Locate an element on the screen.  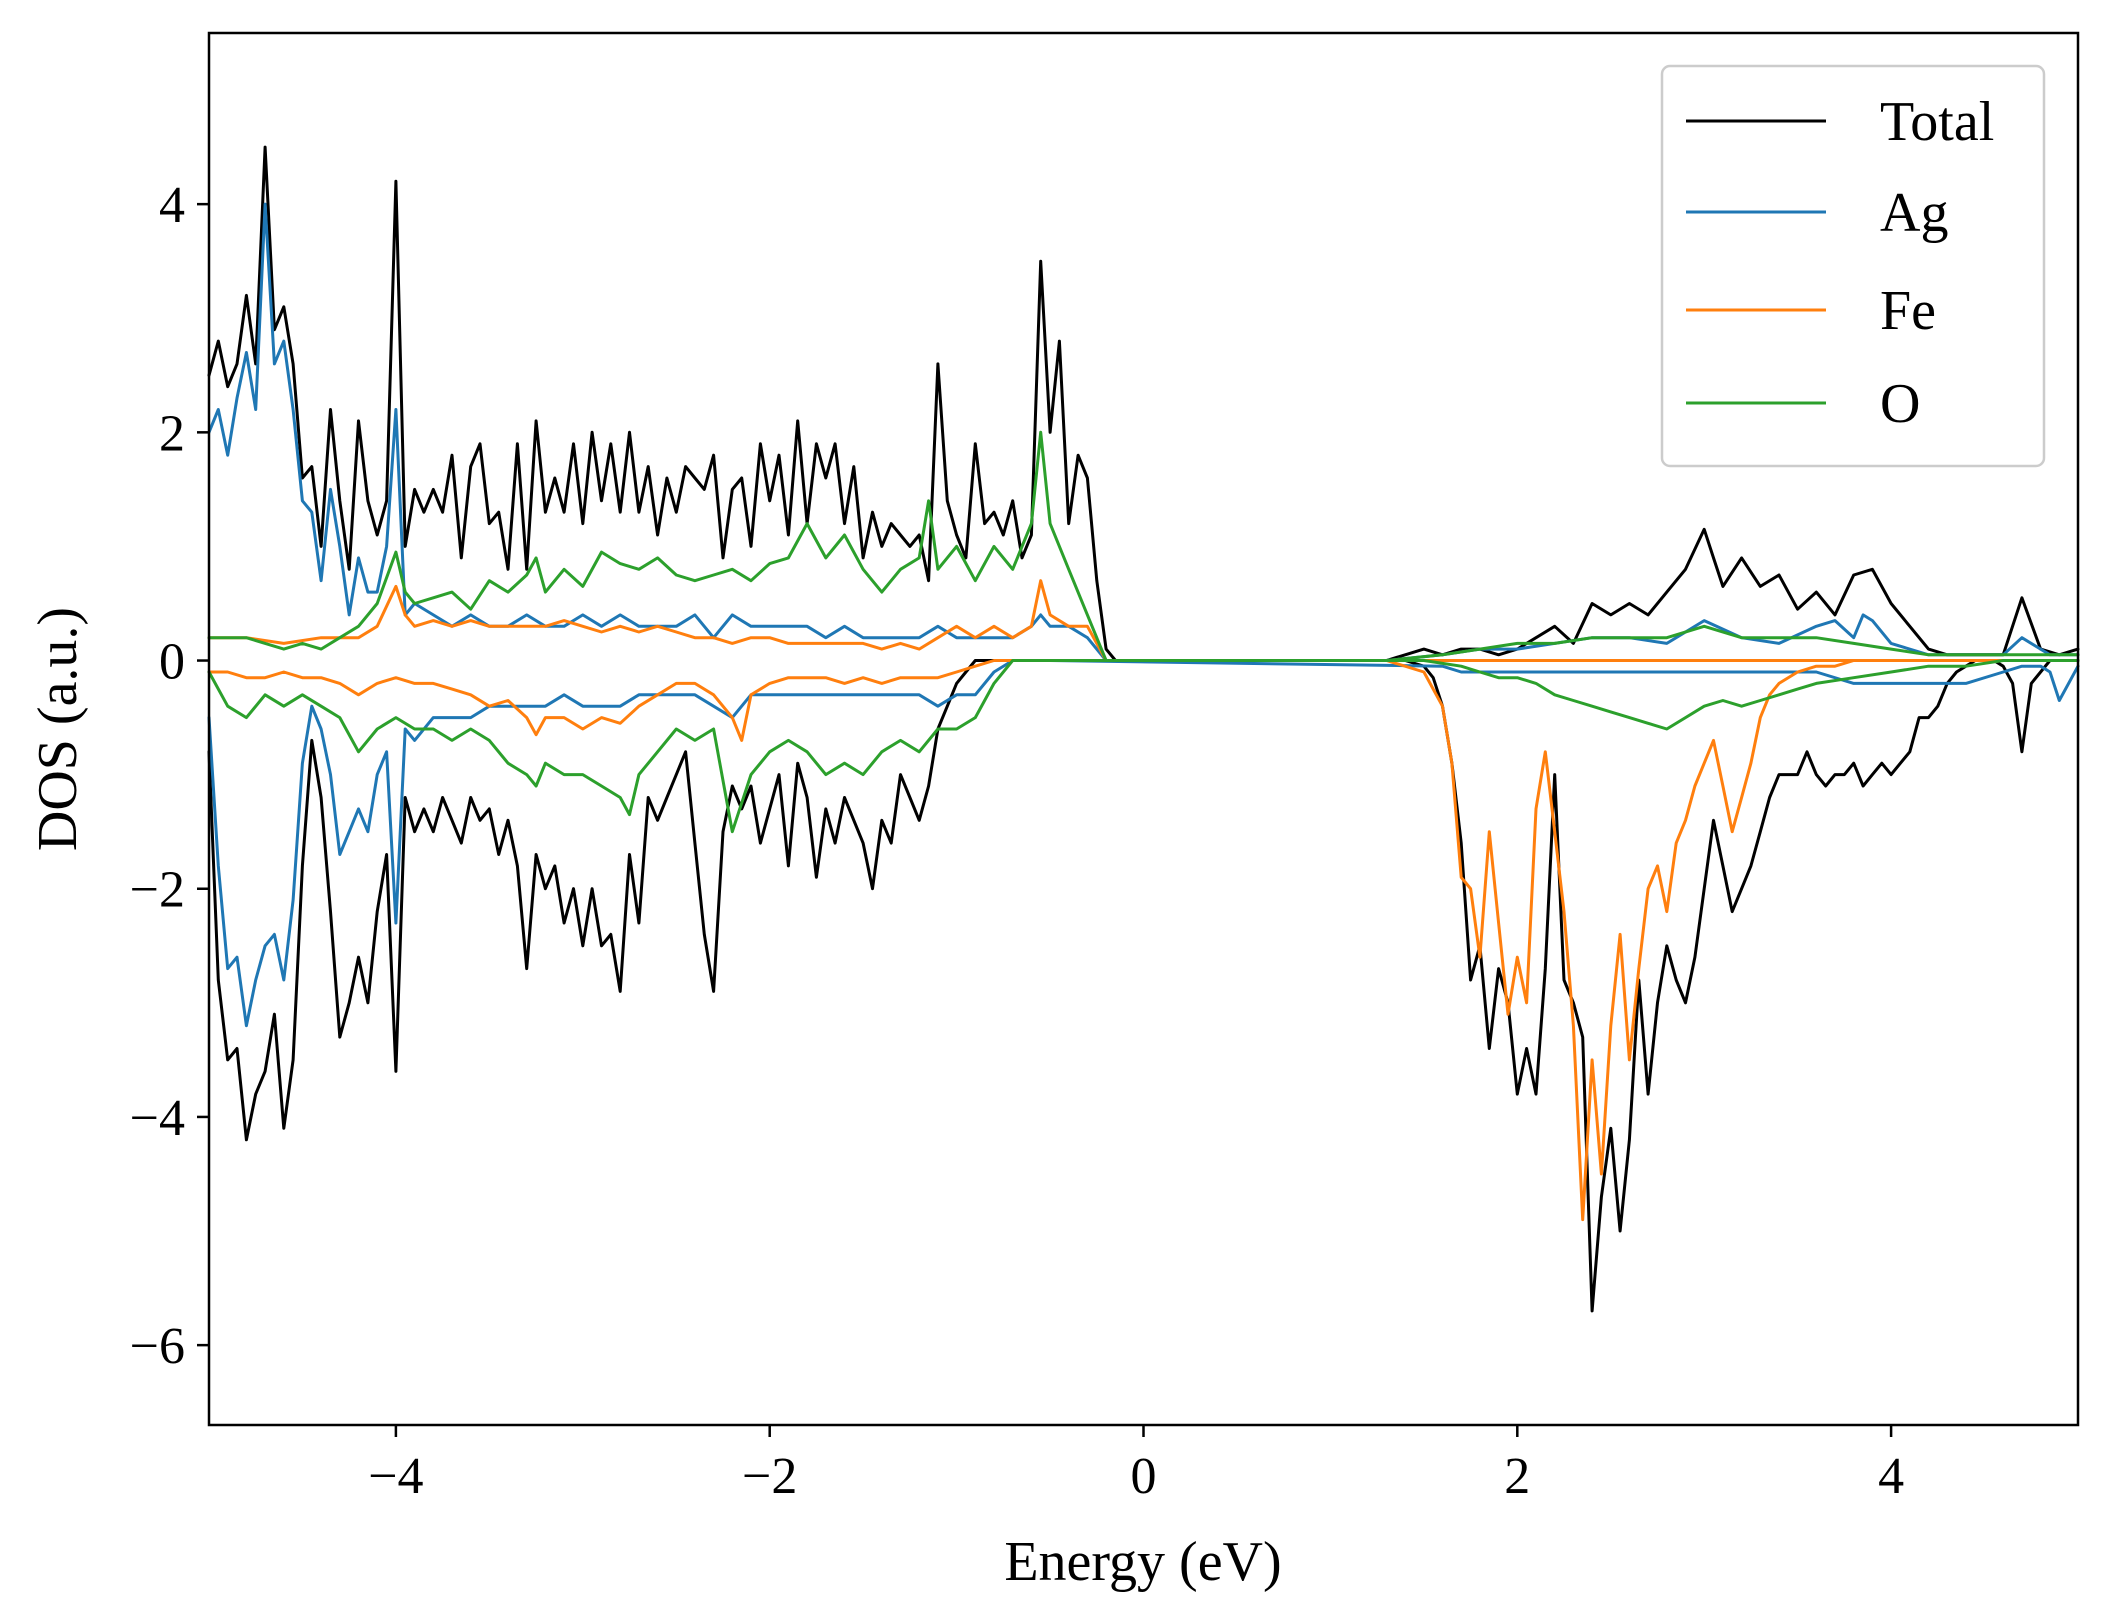
y-axis-ticks: −6 −4 −2 0 2 4 is located at coordinates (169, 776).